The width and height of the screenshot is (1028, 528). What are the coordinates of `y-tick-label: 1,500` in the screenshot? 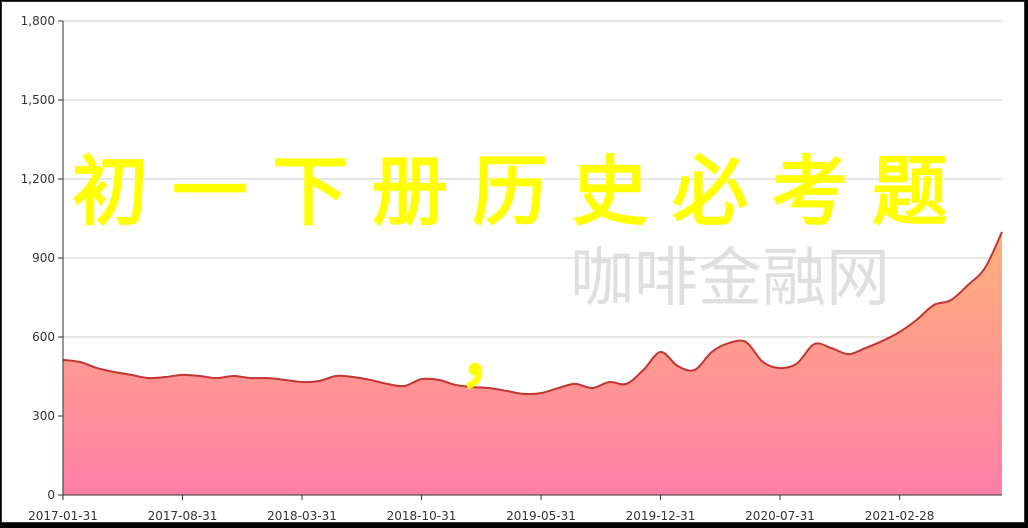 It's located at (38, 100).